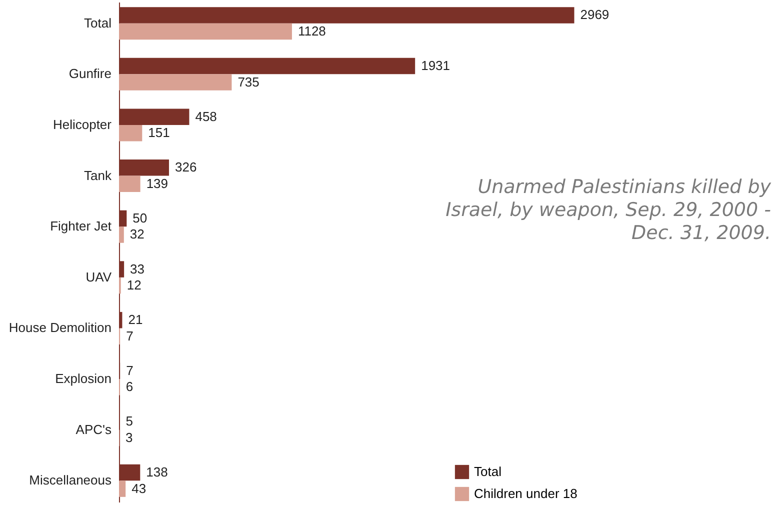 The width and height of the screenshot is (777, 513). What do you see at coordinates (140, 218) in the screenshot?
I see `data-label: 50` at bounding box center [140, 218].